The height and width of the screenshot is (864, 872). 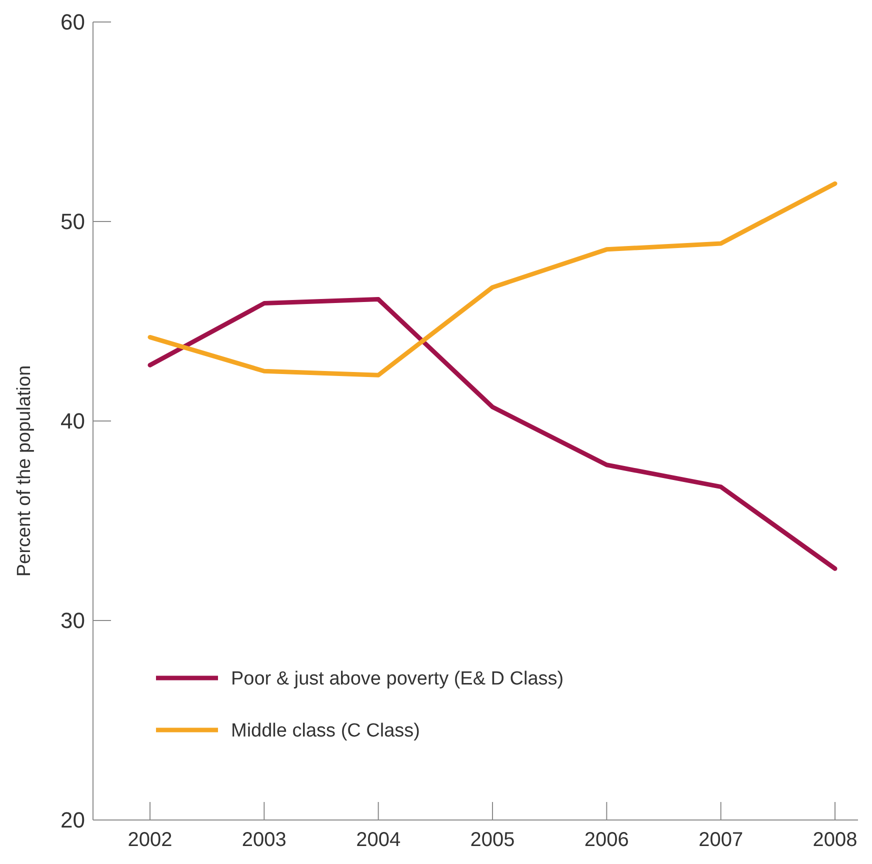 I want to click on y-tick-label: 40, so click(x=72, y=421).